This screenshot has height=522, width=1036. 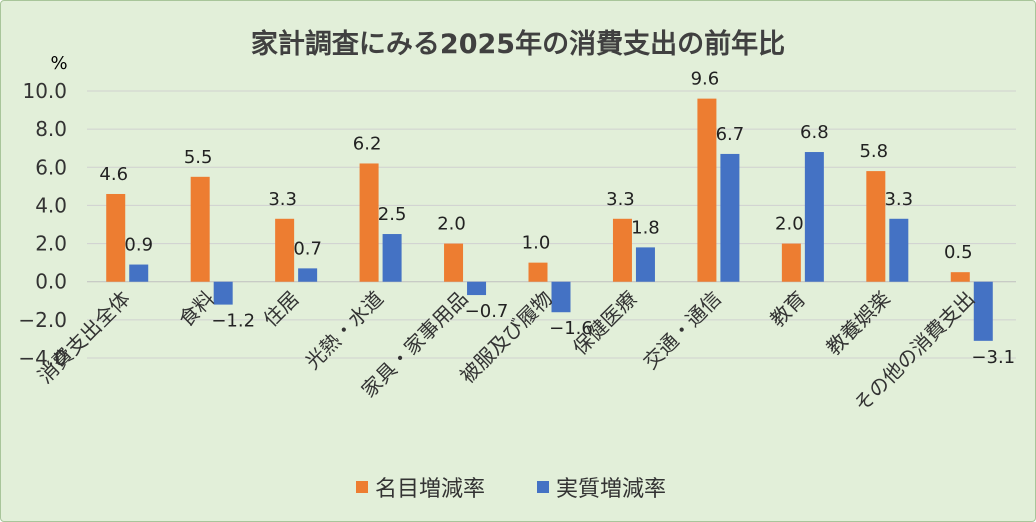 What do you see at coordinates (705, 79) in the screenshot?
I see `data-label-nominal: 9.6` at bounding box center [705, 79].